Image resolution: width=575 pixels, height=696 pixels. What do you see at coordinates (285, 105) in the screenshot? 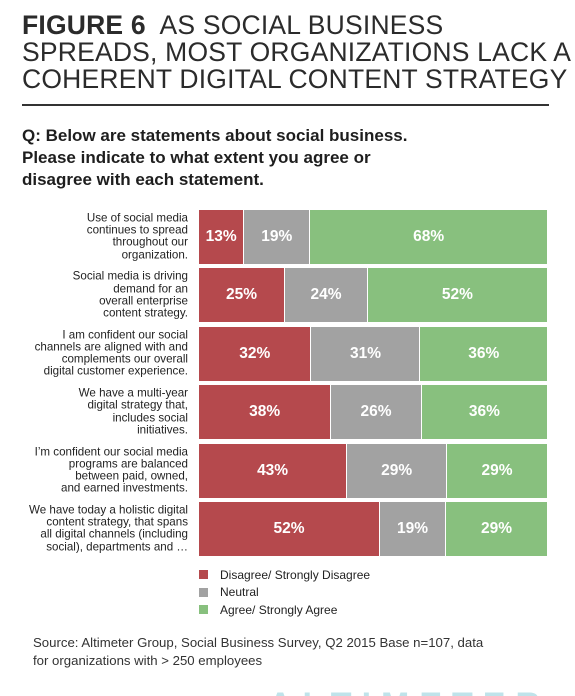
I see `title-divider` at bounding box center [285, 105].